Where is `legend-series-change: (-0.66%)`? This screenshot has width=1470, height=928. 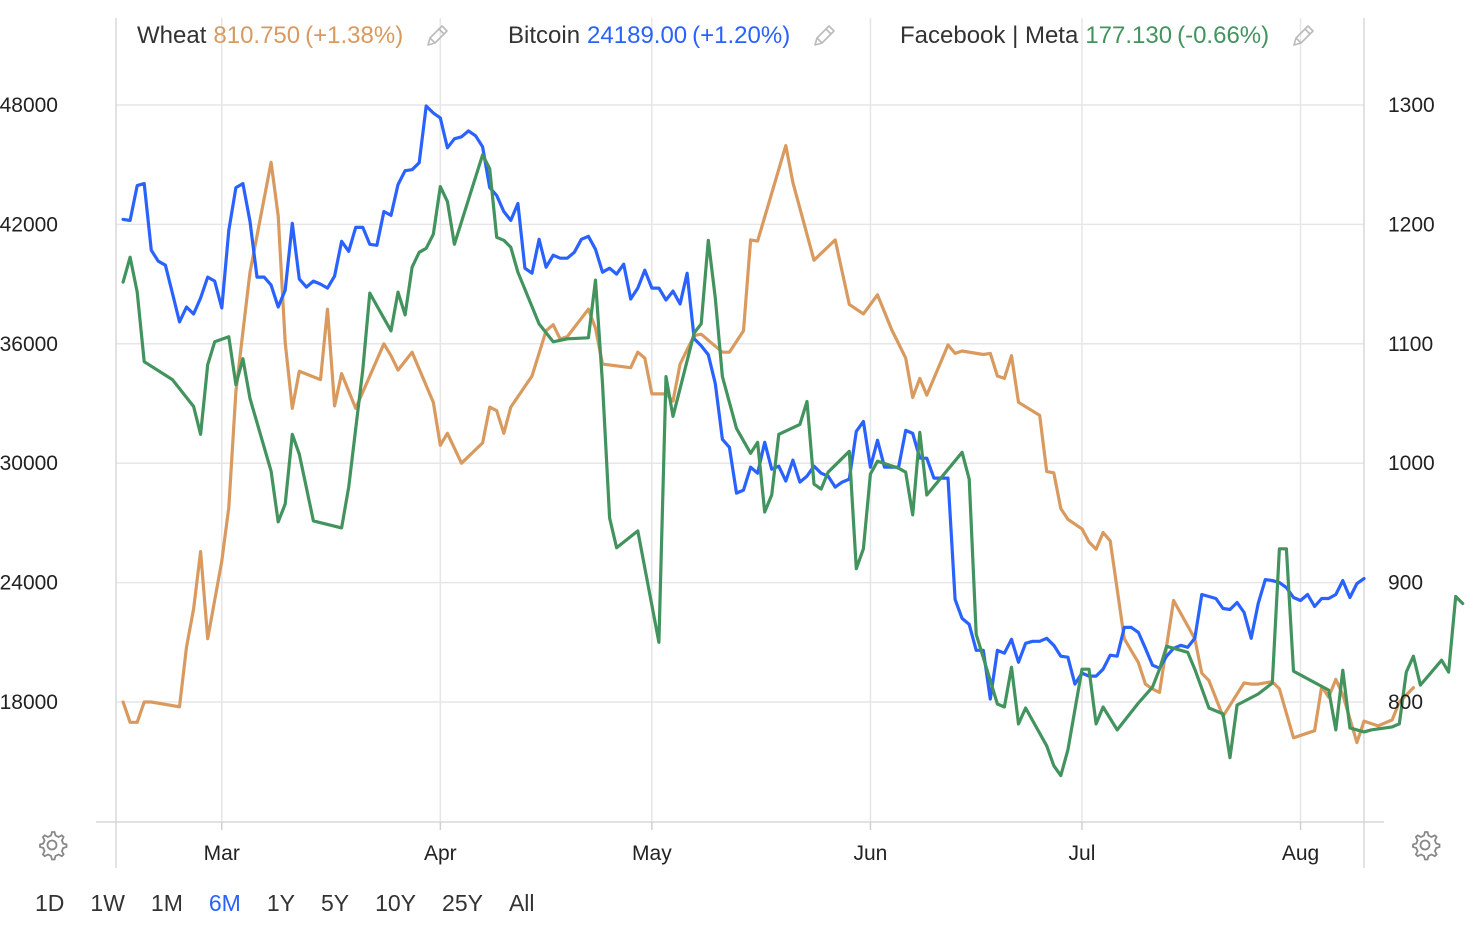
legend-series-change: (-0.66%) is located at coordinates (1223, 35).